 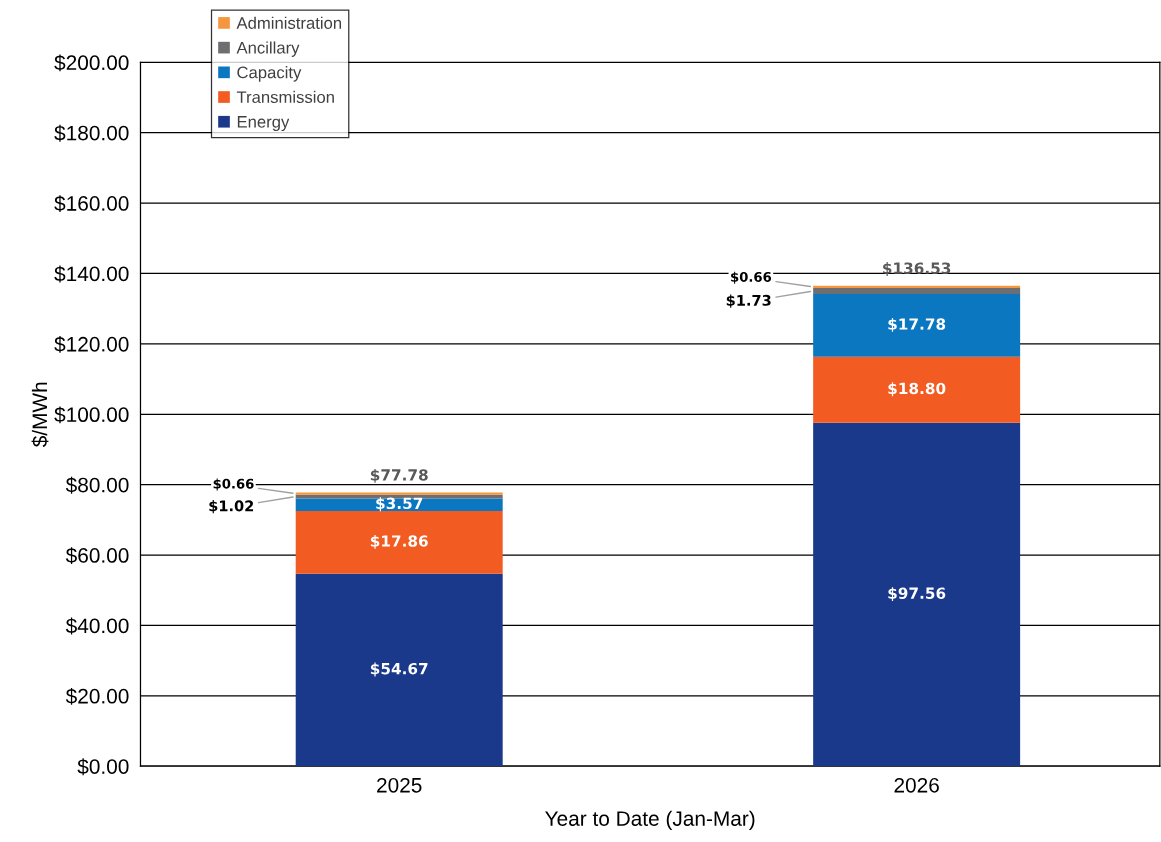 I want to click on y-tick-label: $140.00, so click(x=91, y=274).